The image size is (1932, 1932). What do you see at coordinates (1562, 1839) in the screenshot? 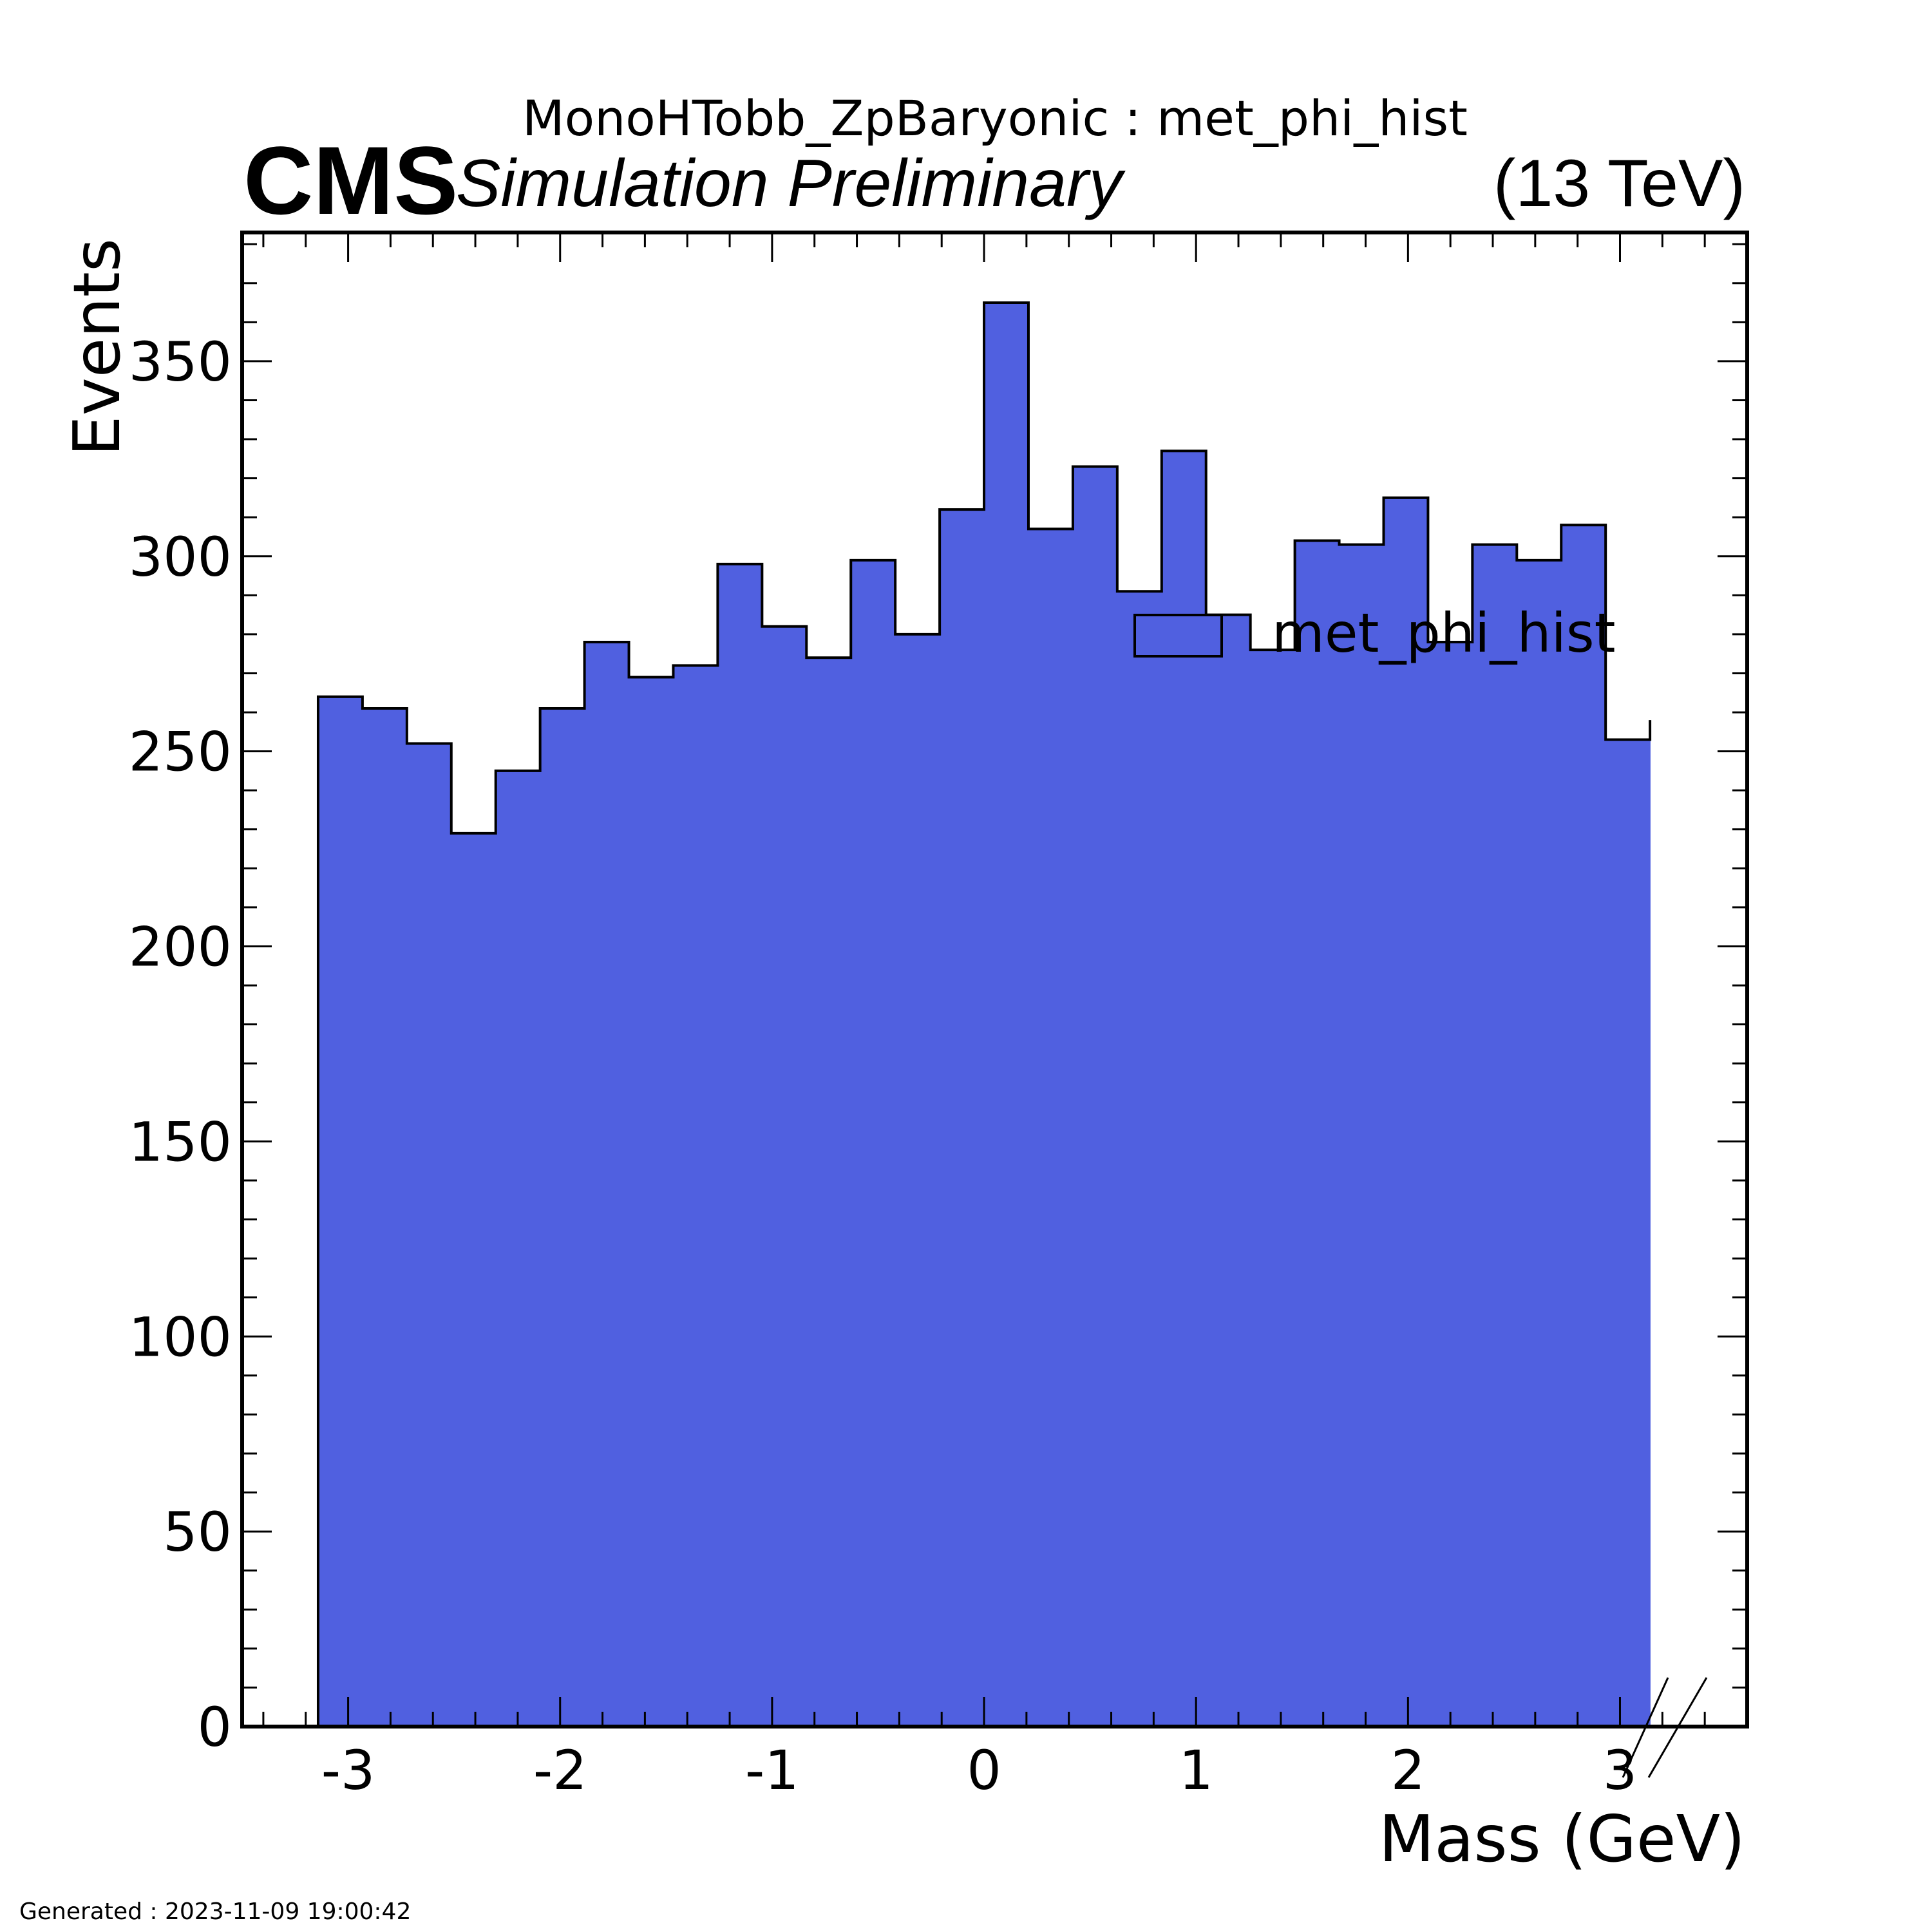
I see `x-axis-label: Mass (GeV)` at bounding box center [1562, 1839].